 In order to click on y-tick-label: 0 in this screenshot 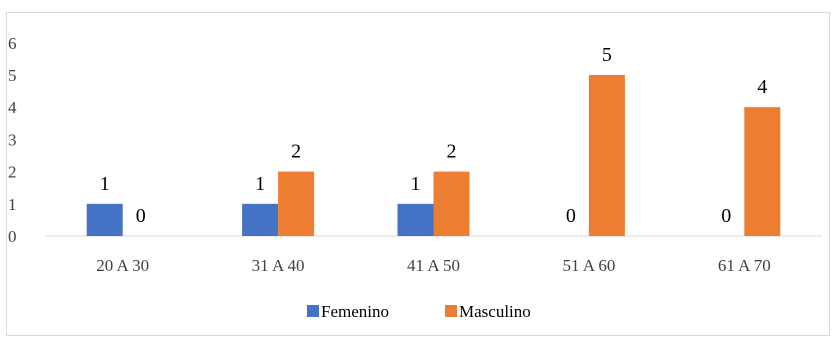, I will do `click(12, 236)`.